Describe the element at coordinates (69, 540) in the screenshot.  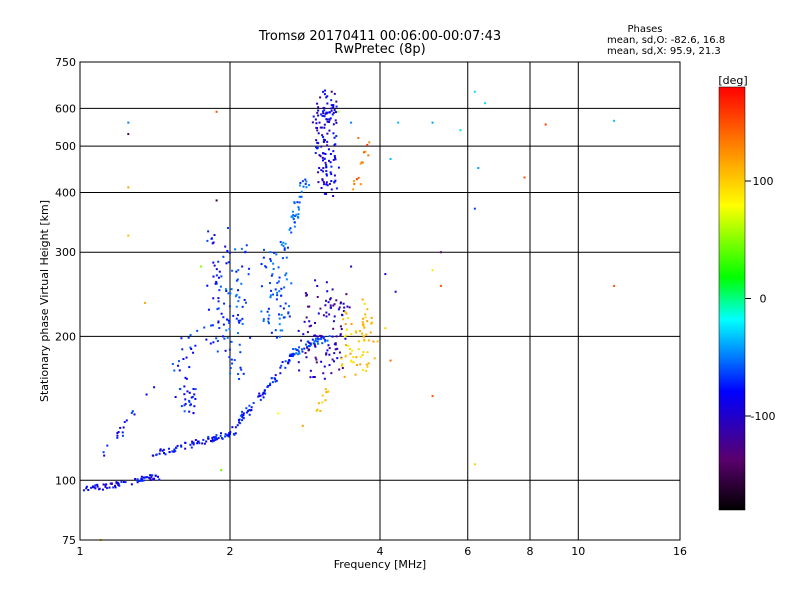
I see `y-tick-label: 75` at that location.